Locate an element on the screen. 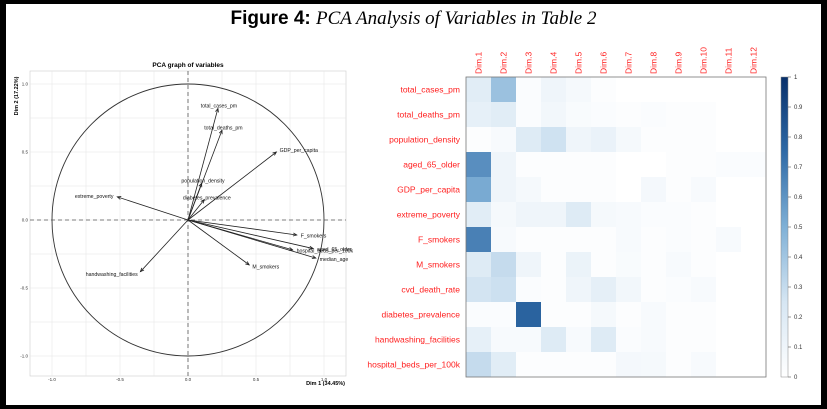 This screenshot has height=409, width=827. arrow-label: aged_65_older is located at coordinates (334, 250).